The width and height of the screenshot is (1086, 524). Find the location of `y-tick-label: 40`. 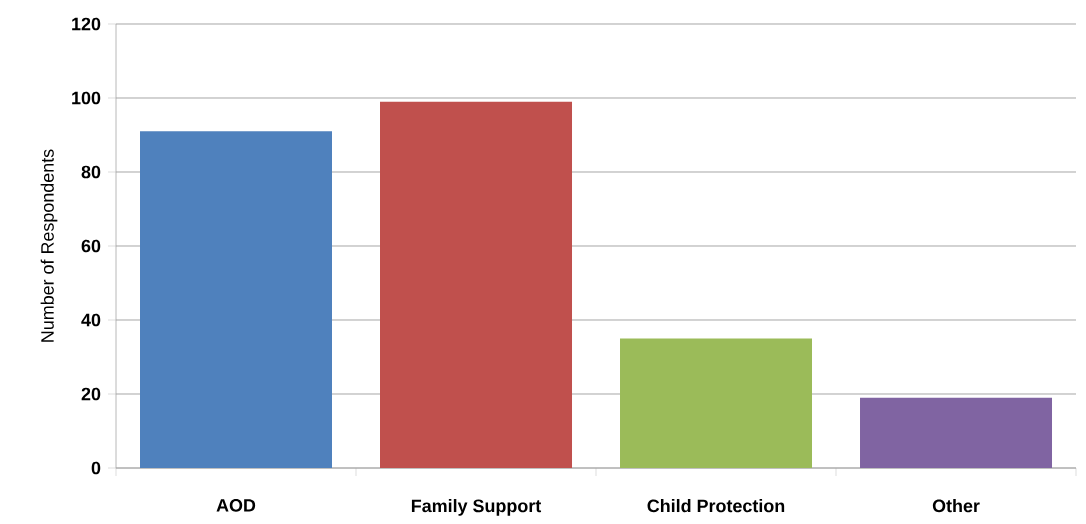

y-tick-label: 40 is located at coordinates (91, 320).